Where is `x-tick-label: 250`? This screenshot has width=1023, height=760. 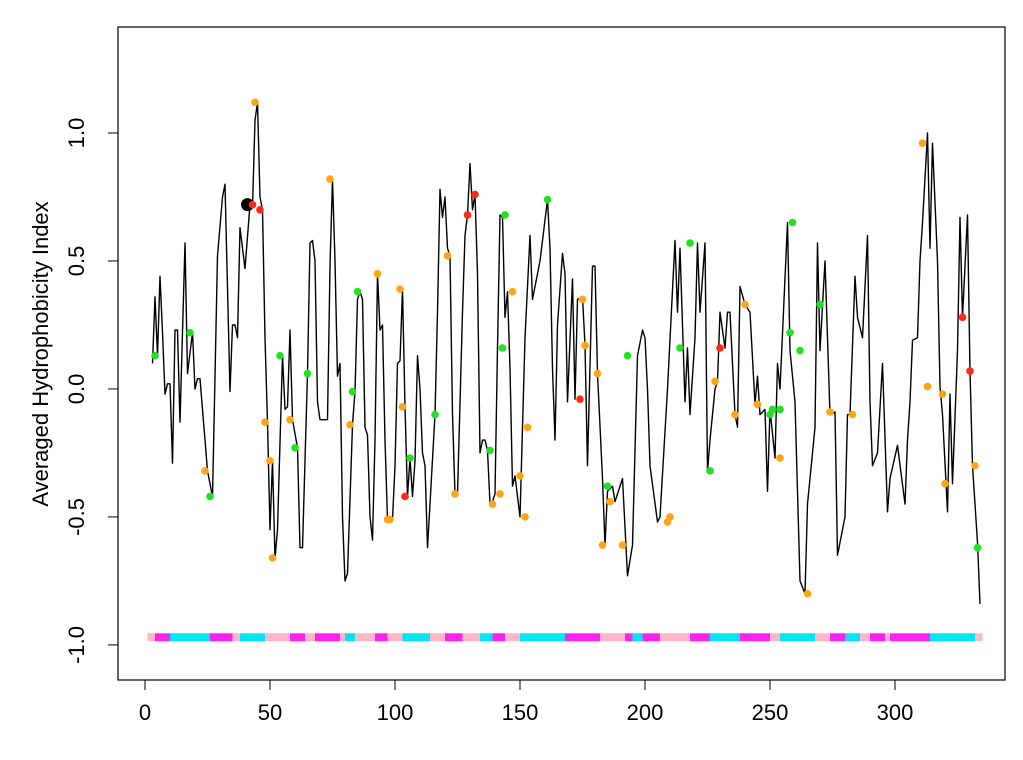
x-tick-label: 250 is located at coordinates (770, 712).